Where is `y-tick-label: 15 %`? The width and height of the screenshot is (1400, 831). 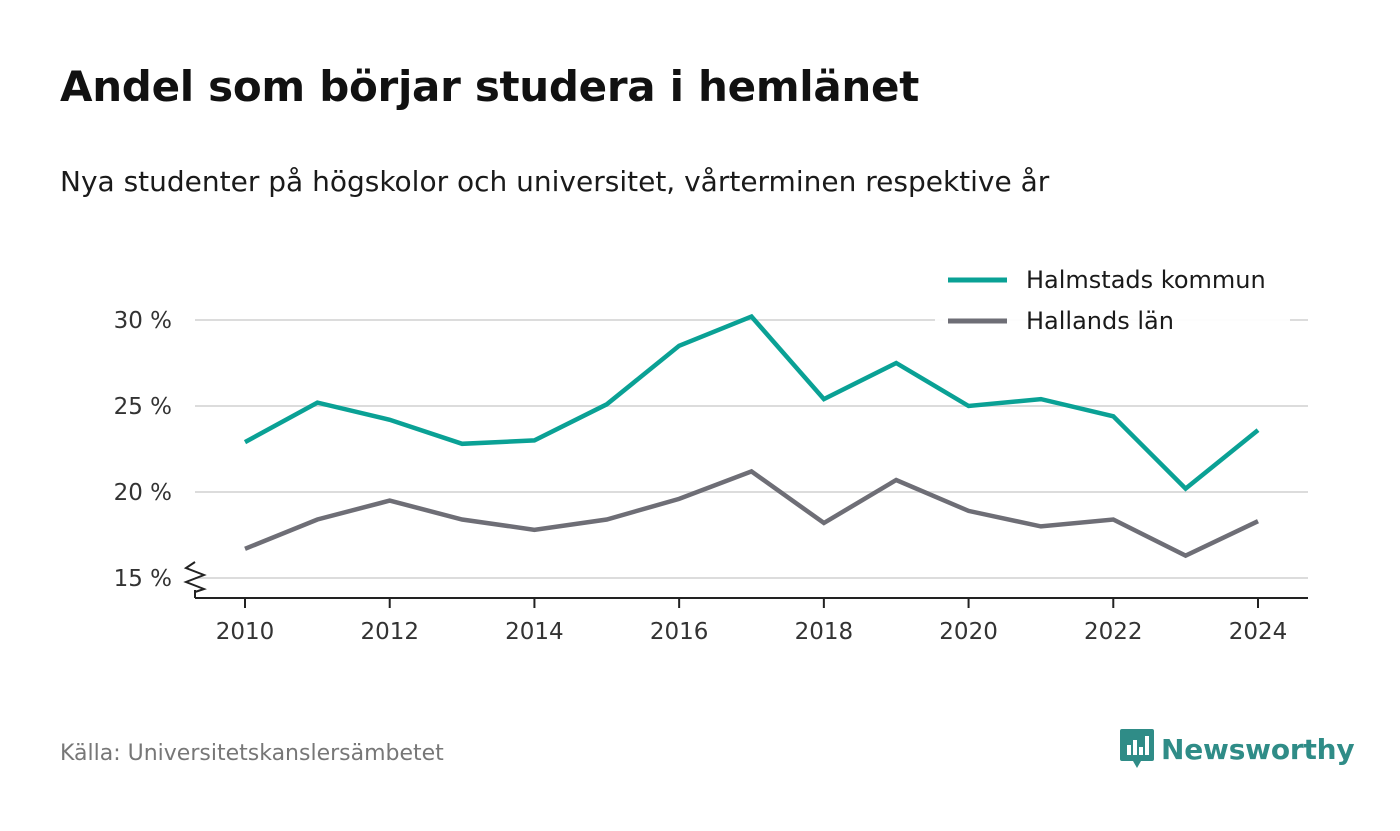
y-tick-label: 15 % is located at coordinates (143, 579).